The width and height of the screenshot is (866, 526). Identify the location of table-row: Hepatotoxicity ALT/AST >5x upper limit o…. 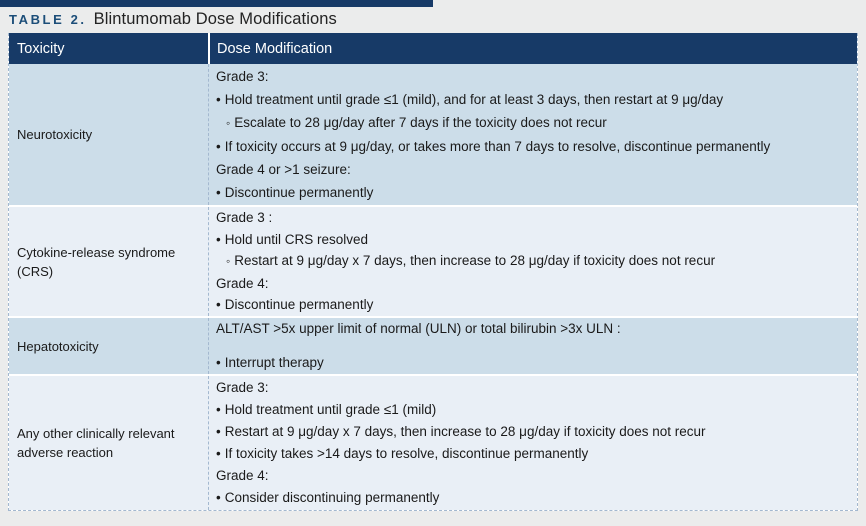
(433, 346).